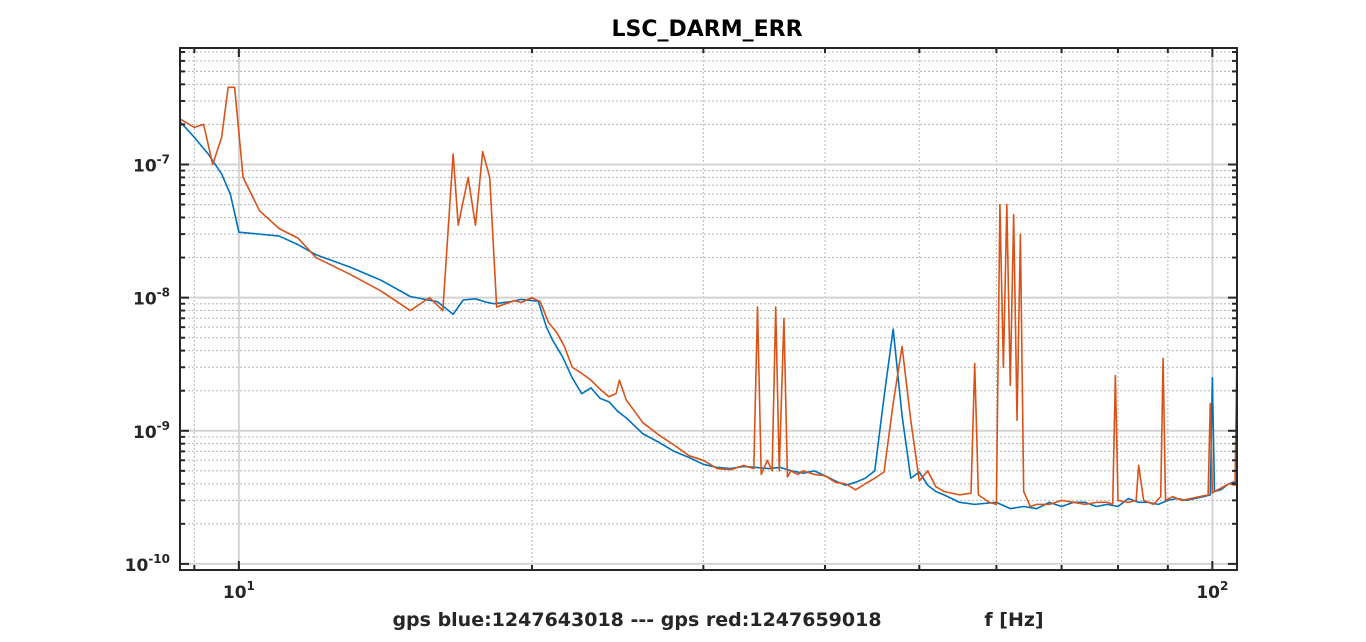 The width and height of the screenshot is (1366, 642). I want to click on x-axis-label-frequency: f [Hz], so click(1013, 620).